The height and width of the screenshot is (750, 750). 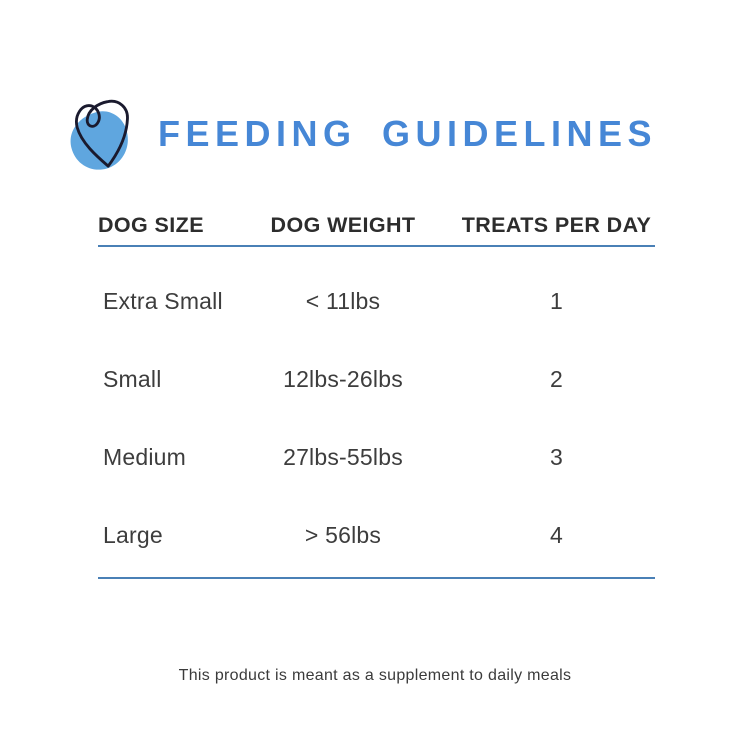 What do you see at coordinates (343, 456) in the screenshot?
I see `dog-weight-value: 27lbs-55lbs` at bounding box center [343, 456].